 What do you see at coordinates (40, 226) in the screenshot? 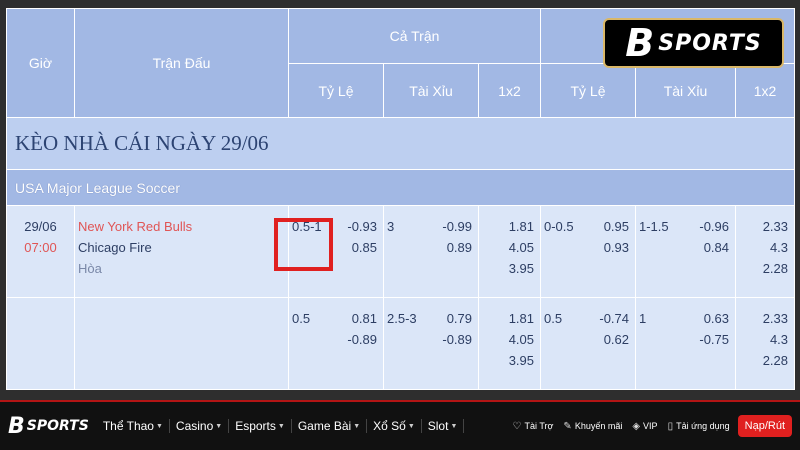
I see `match-date: 29/06` at bounding box center [40, 226].